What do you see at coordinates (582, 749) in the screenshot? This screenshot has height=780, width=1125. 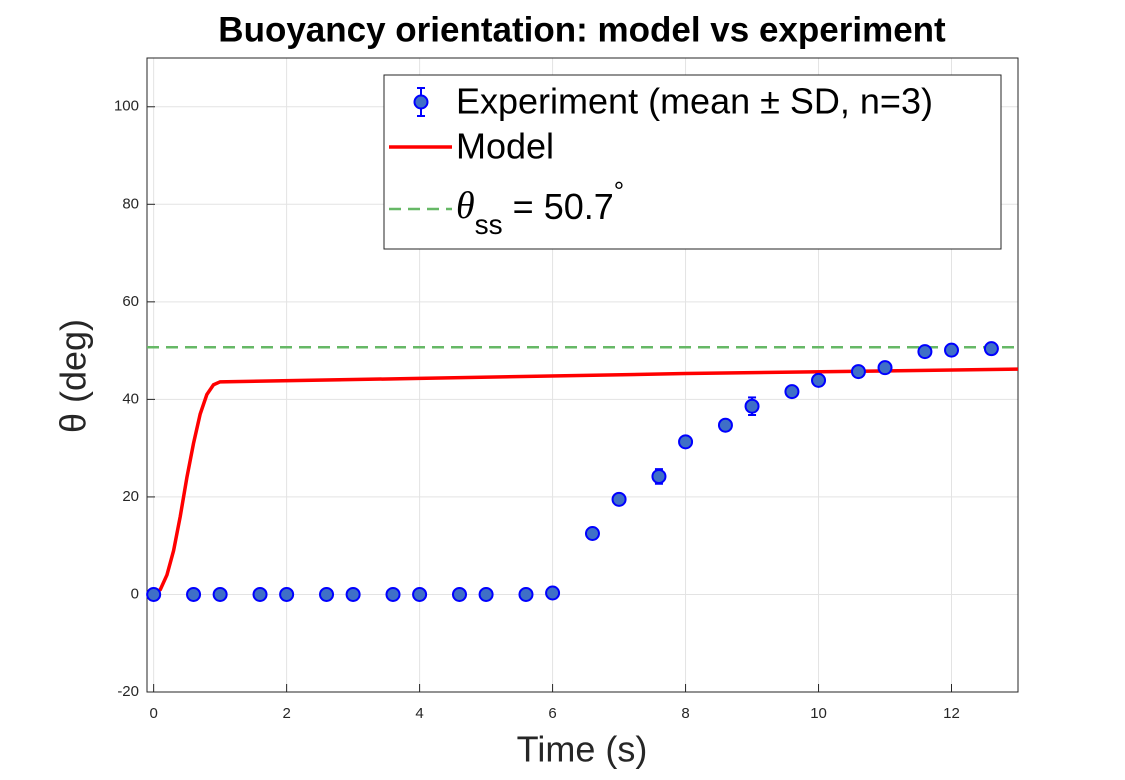 I see `x-axis-label: Time (s)` at bounding box center [582, 749].